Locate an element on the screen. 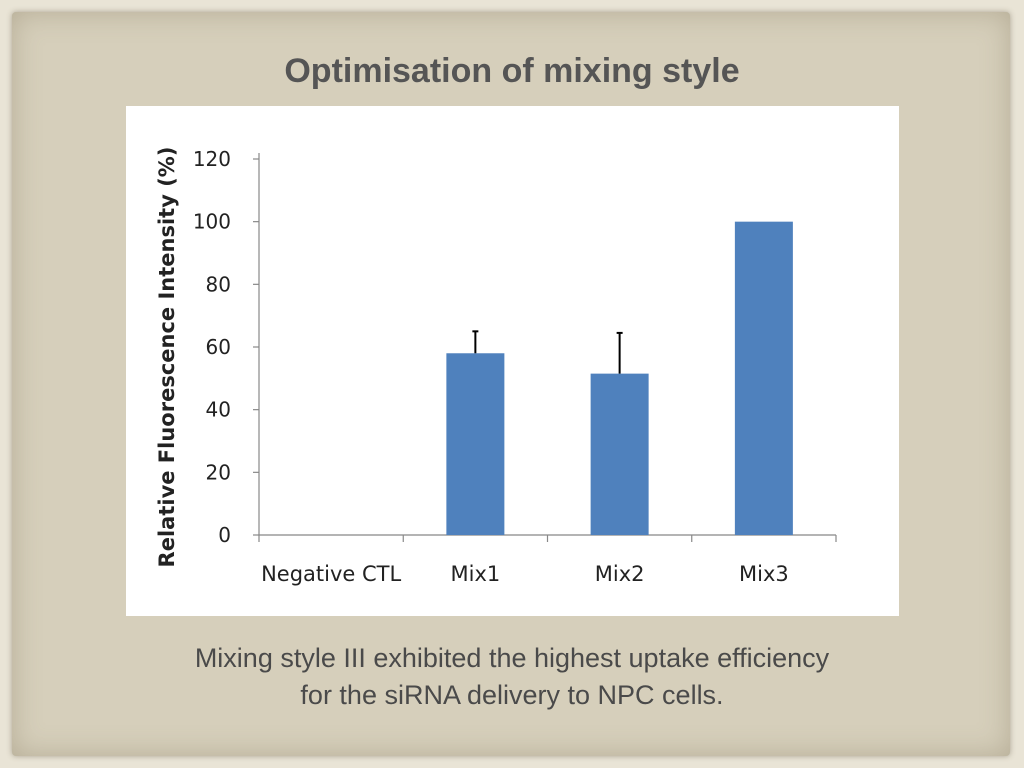 This screenshot has height=768, width=1024. x-category-label: Mix2 is located at coordinates (620, 574).